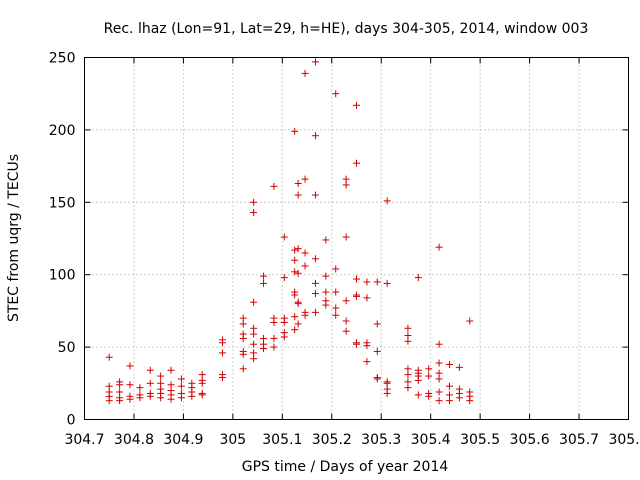 This screenshot has width=640, height=480. Describe the element at coordinates (579, 440) in the screenshot. I see `x-tick-label: 305.7` at that location.